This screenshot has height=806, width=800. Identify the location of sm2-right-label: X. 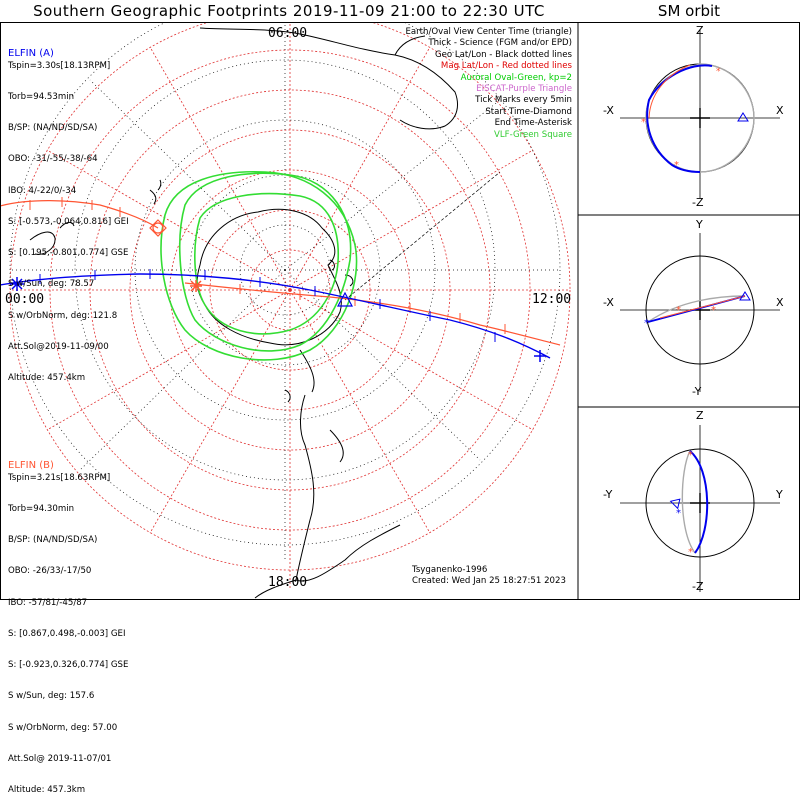
(780, 302).